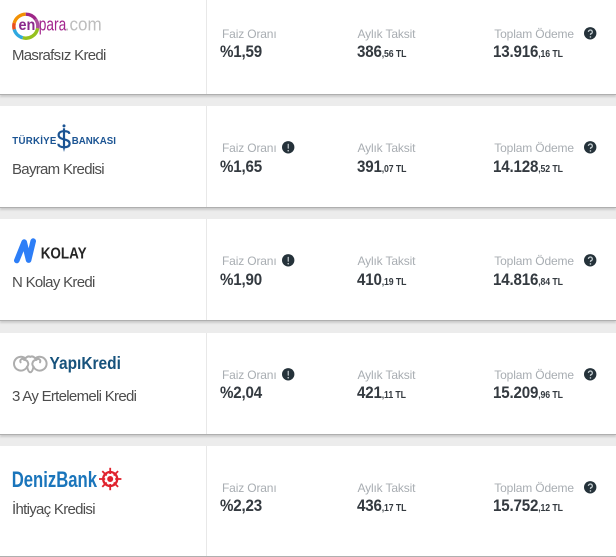 This screenshot has height=557, width=616. What do you see at coordinates (26, 25) in the screenshot?
I see `svg-text: en` at bounding box center [26, 25].